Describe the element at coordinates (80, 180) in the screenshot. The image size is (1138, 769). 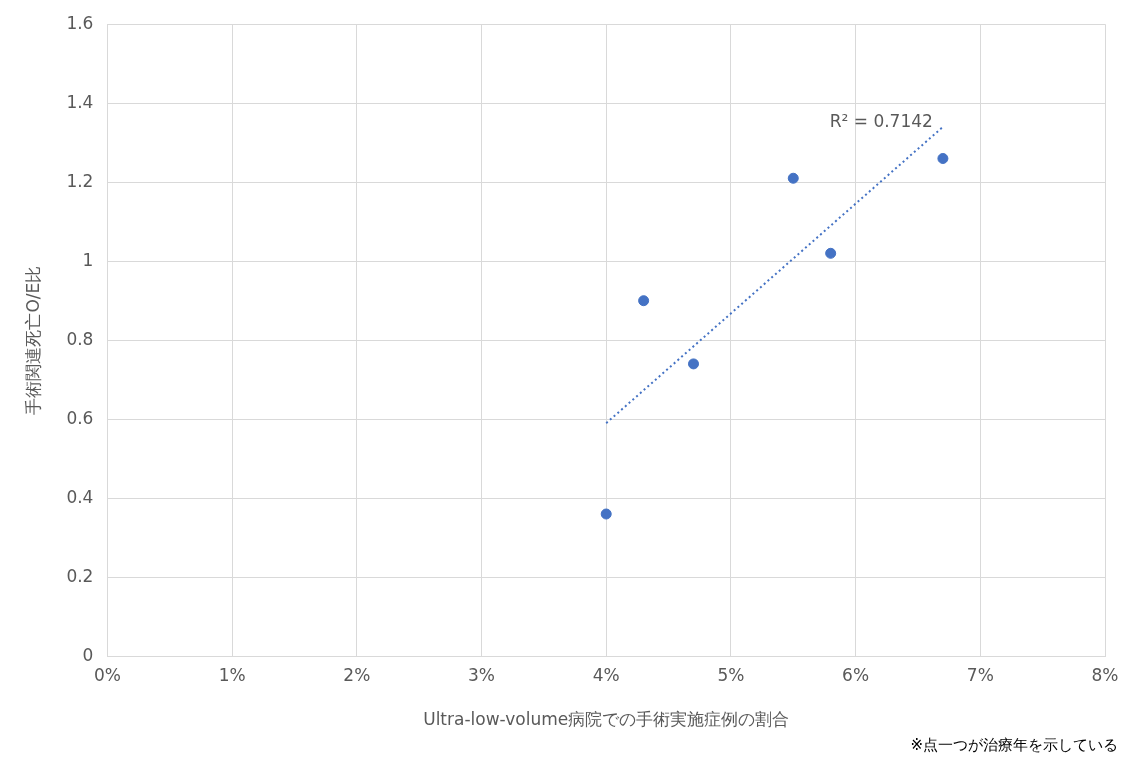
I see `y-tick-label: 1.2` at that location.